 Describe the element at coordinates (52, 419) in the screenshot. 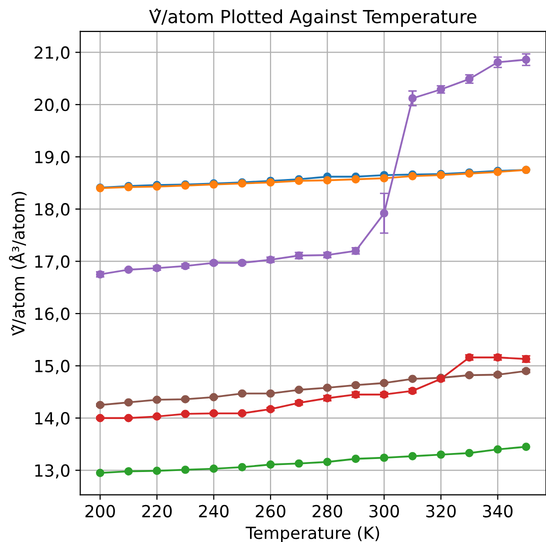

I see `y-tick-label: 14,0` at that location.